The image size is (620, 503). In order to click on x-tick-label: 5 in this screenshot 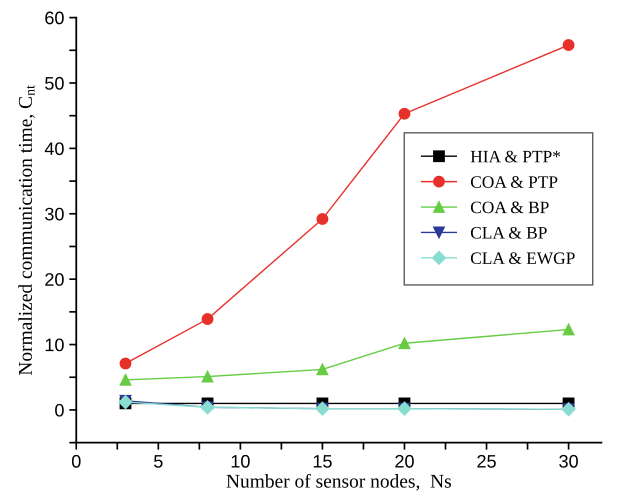, I will do `click(158, 461)`.